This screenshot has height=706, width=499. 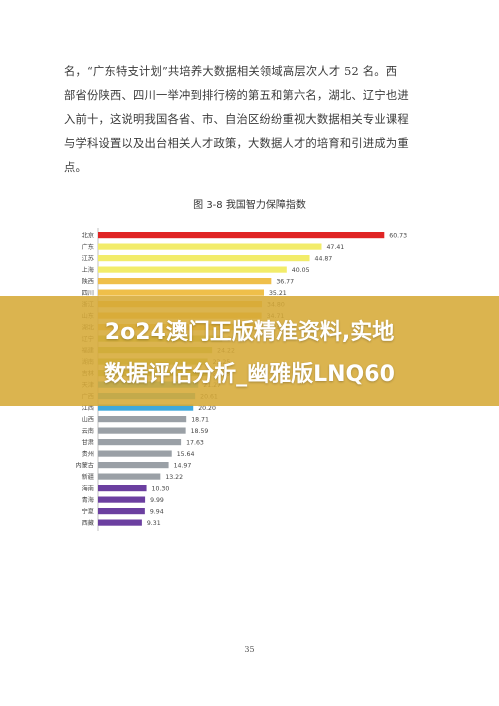 What do you see at coordinates (88, 408) in the screenshot?
I see `category-label: 江西` at bounding box center [88, 408].